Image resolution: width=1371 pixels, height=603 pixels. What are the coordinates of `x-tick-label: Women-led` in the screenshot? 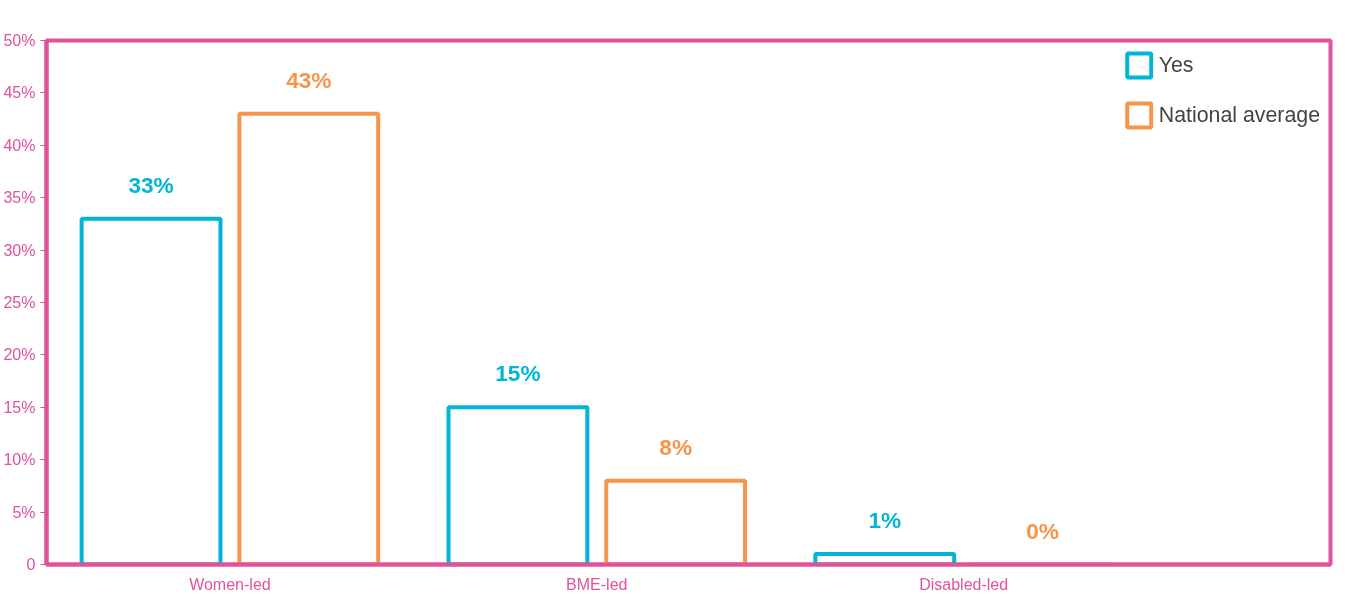 It's located at (230, 584).